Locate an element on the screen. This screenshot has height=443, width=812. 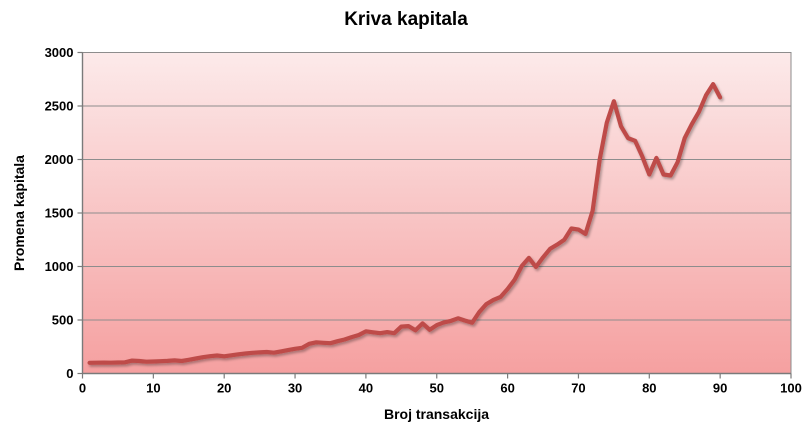
x-tick-label-100: 100 is located at coordinates (791, 388).